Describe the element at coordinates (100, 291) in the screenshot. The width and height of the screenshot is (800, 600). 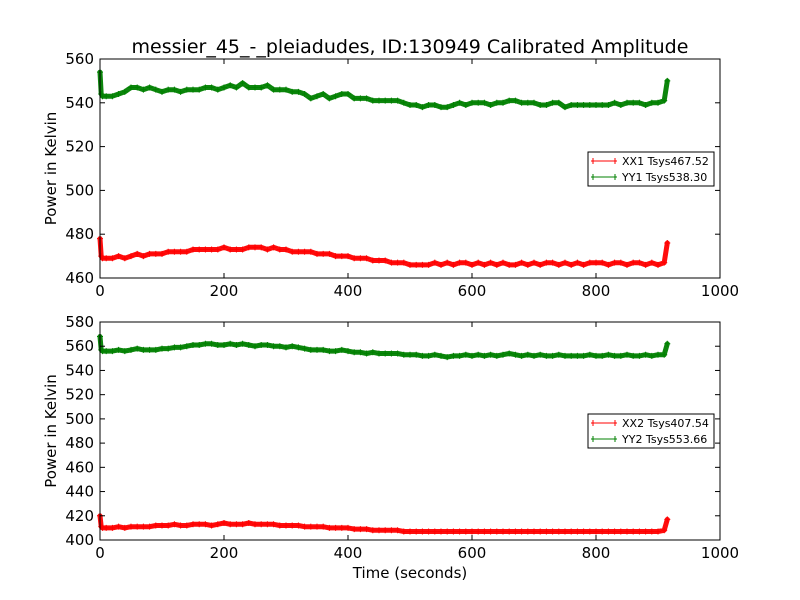
I see `x-tick-label: 0` at that location.